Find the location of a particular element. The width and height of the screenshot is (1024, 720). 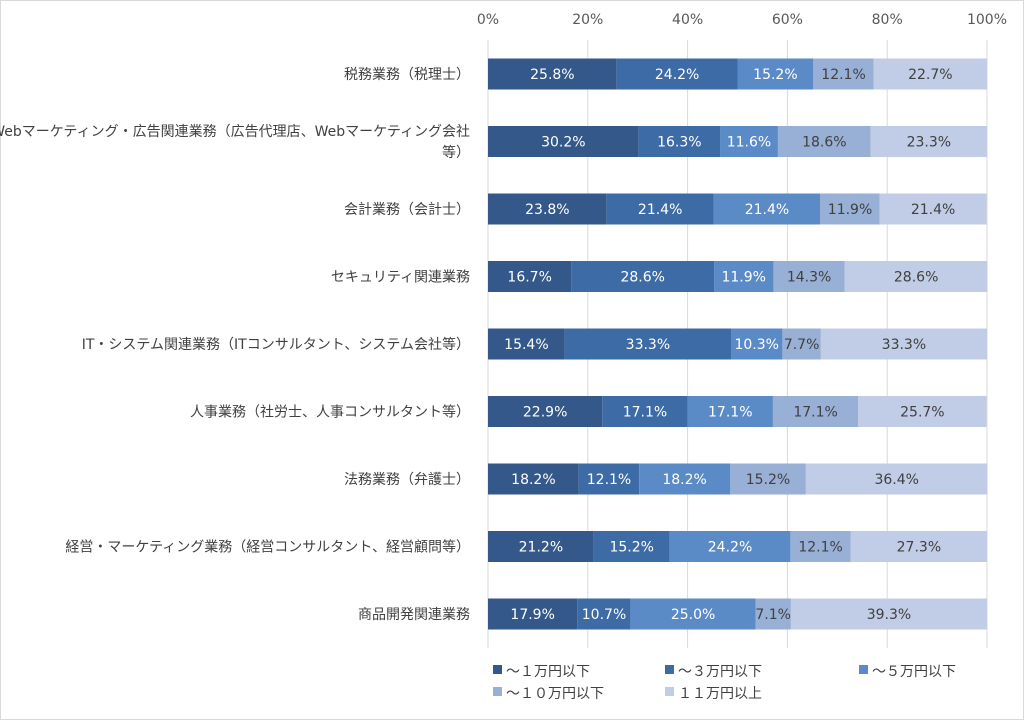

data-label: 24.2% is located at coordinates (677, 75).